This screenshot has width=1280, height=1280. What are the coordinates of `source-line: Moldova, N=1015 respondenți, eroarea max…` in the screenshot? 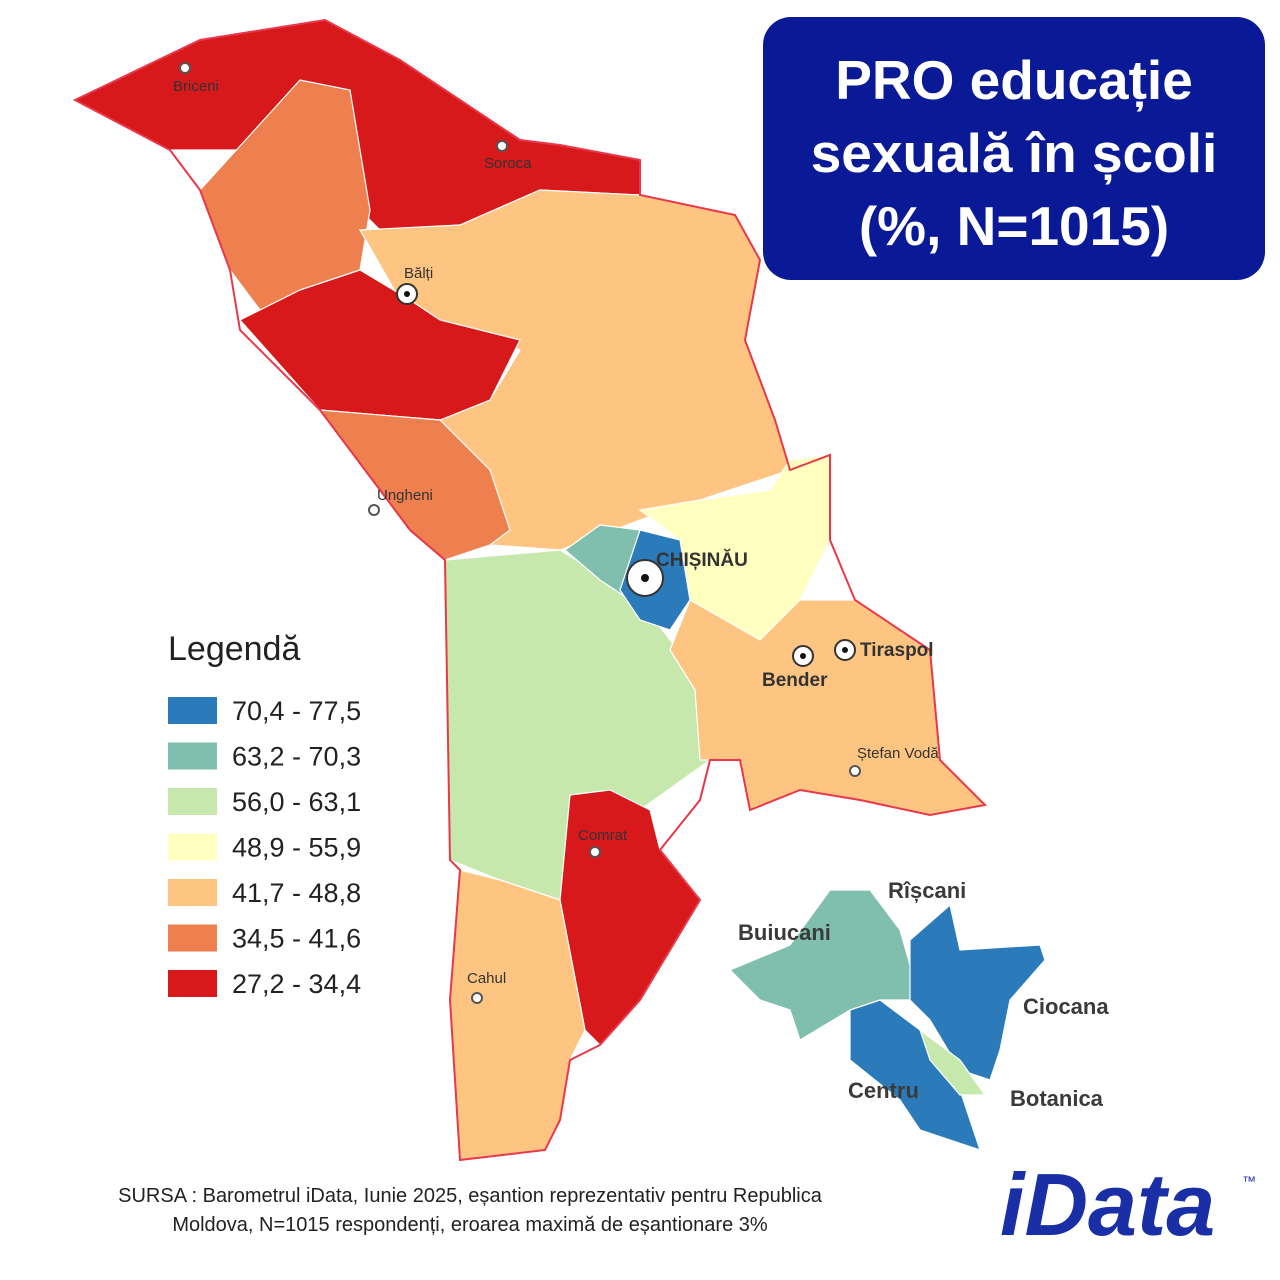 It's located at (470, 1225).